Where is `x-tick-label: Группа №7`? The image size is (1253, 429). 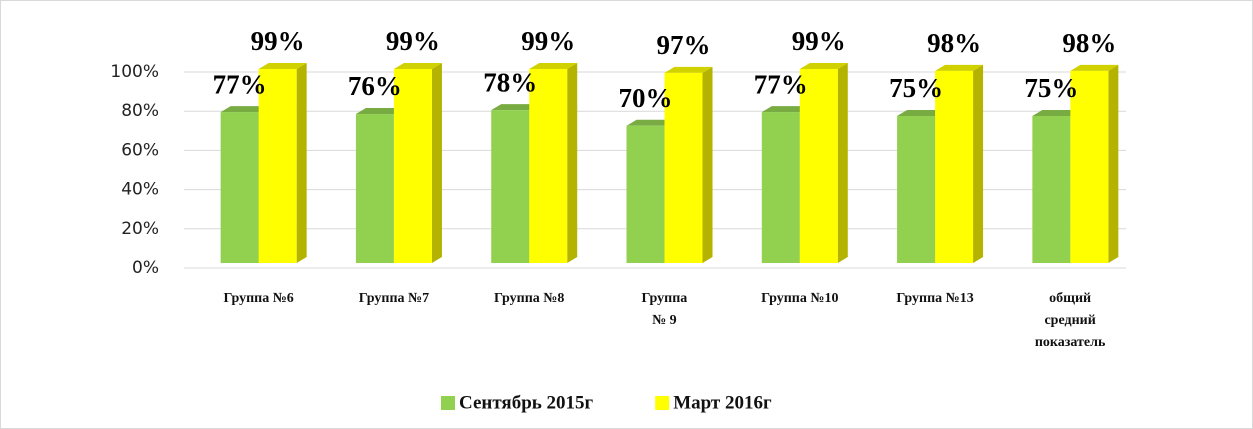 x-tick-label: Группа №7 is located at coordinates (394, 298).